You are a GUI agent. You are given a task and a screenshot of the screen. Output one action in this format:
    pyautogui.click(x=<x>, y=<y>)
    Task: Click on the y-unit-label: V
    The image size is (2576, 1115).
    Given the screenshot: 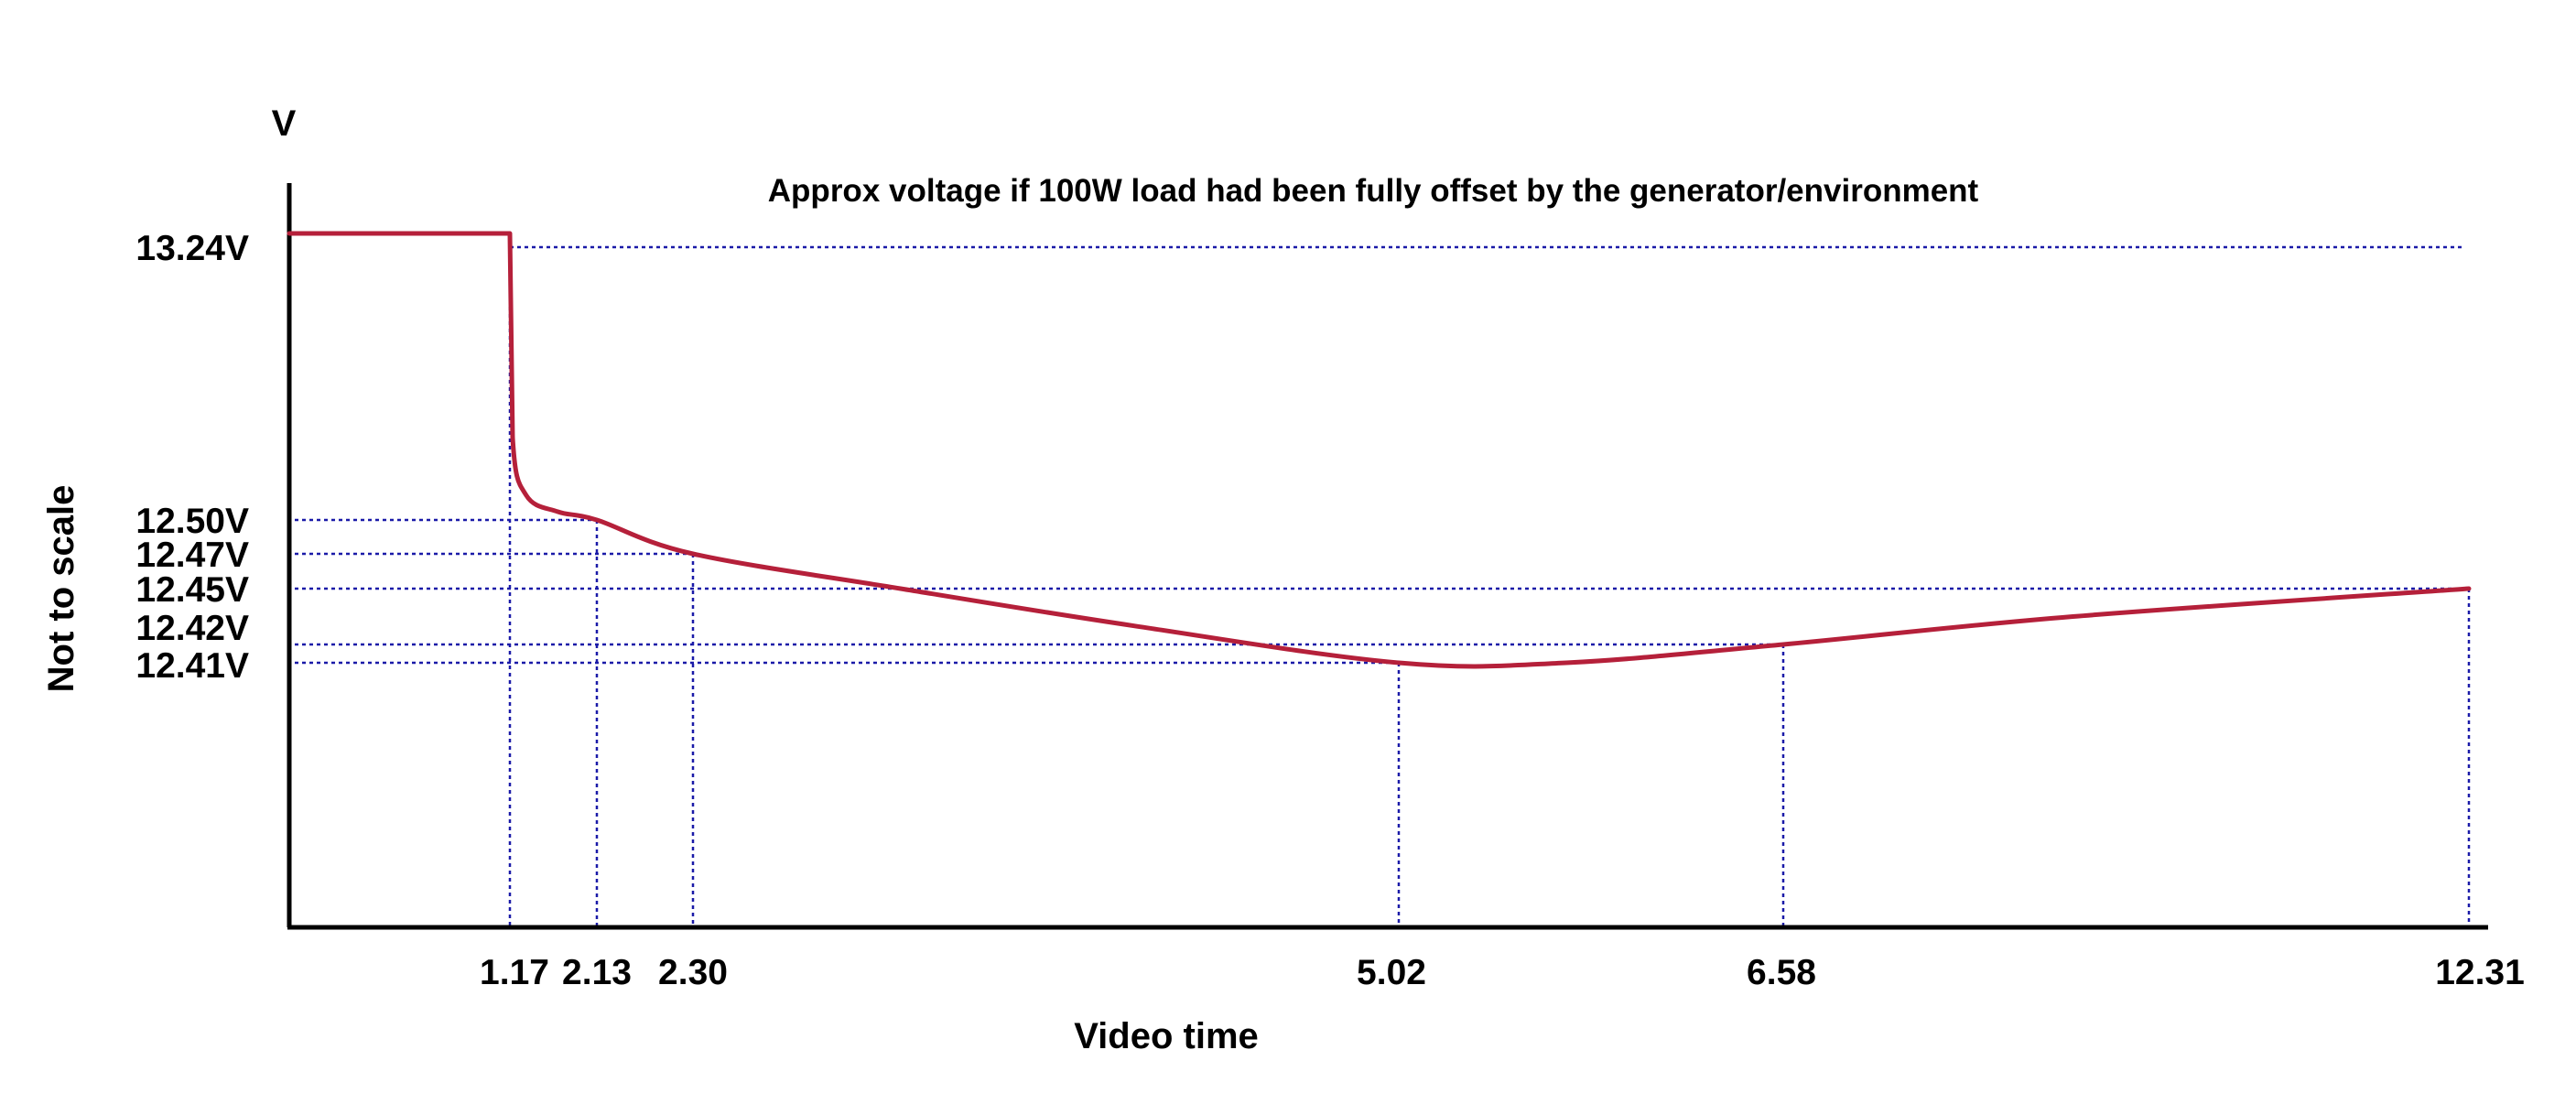 What is the action you would take?
    pyautogui.click(x=285, y=124)
    